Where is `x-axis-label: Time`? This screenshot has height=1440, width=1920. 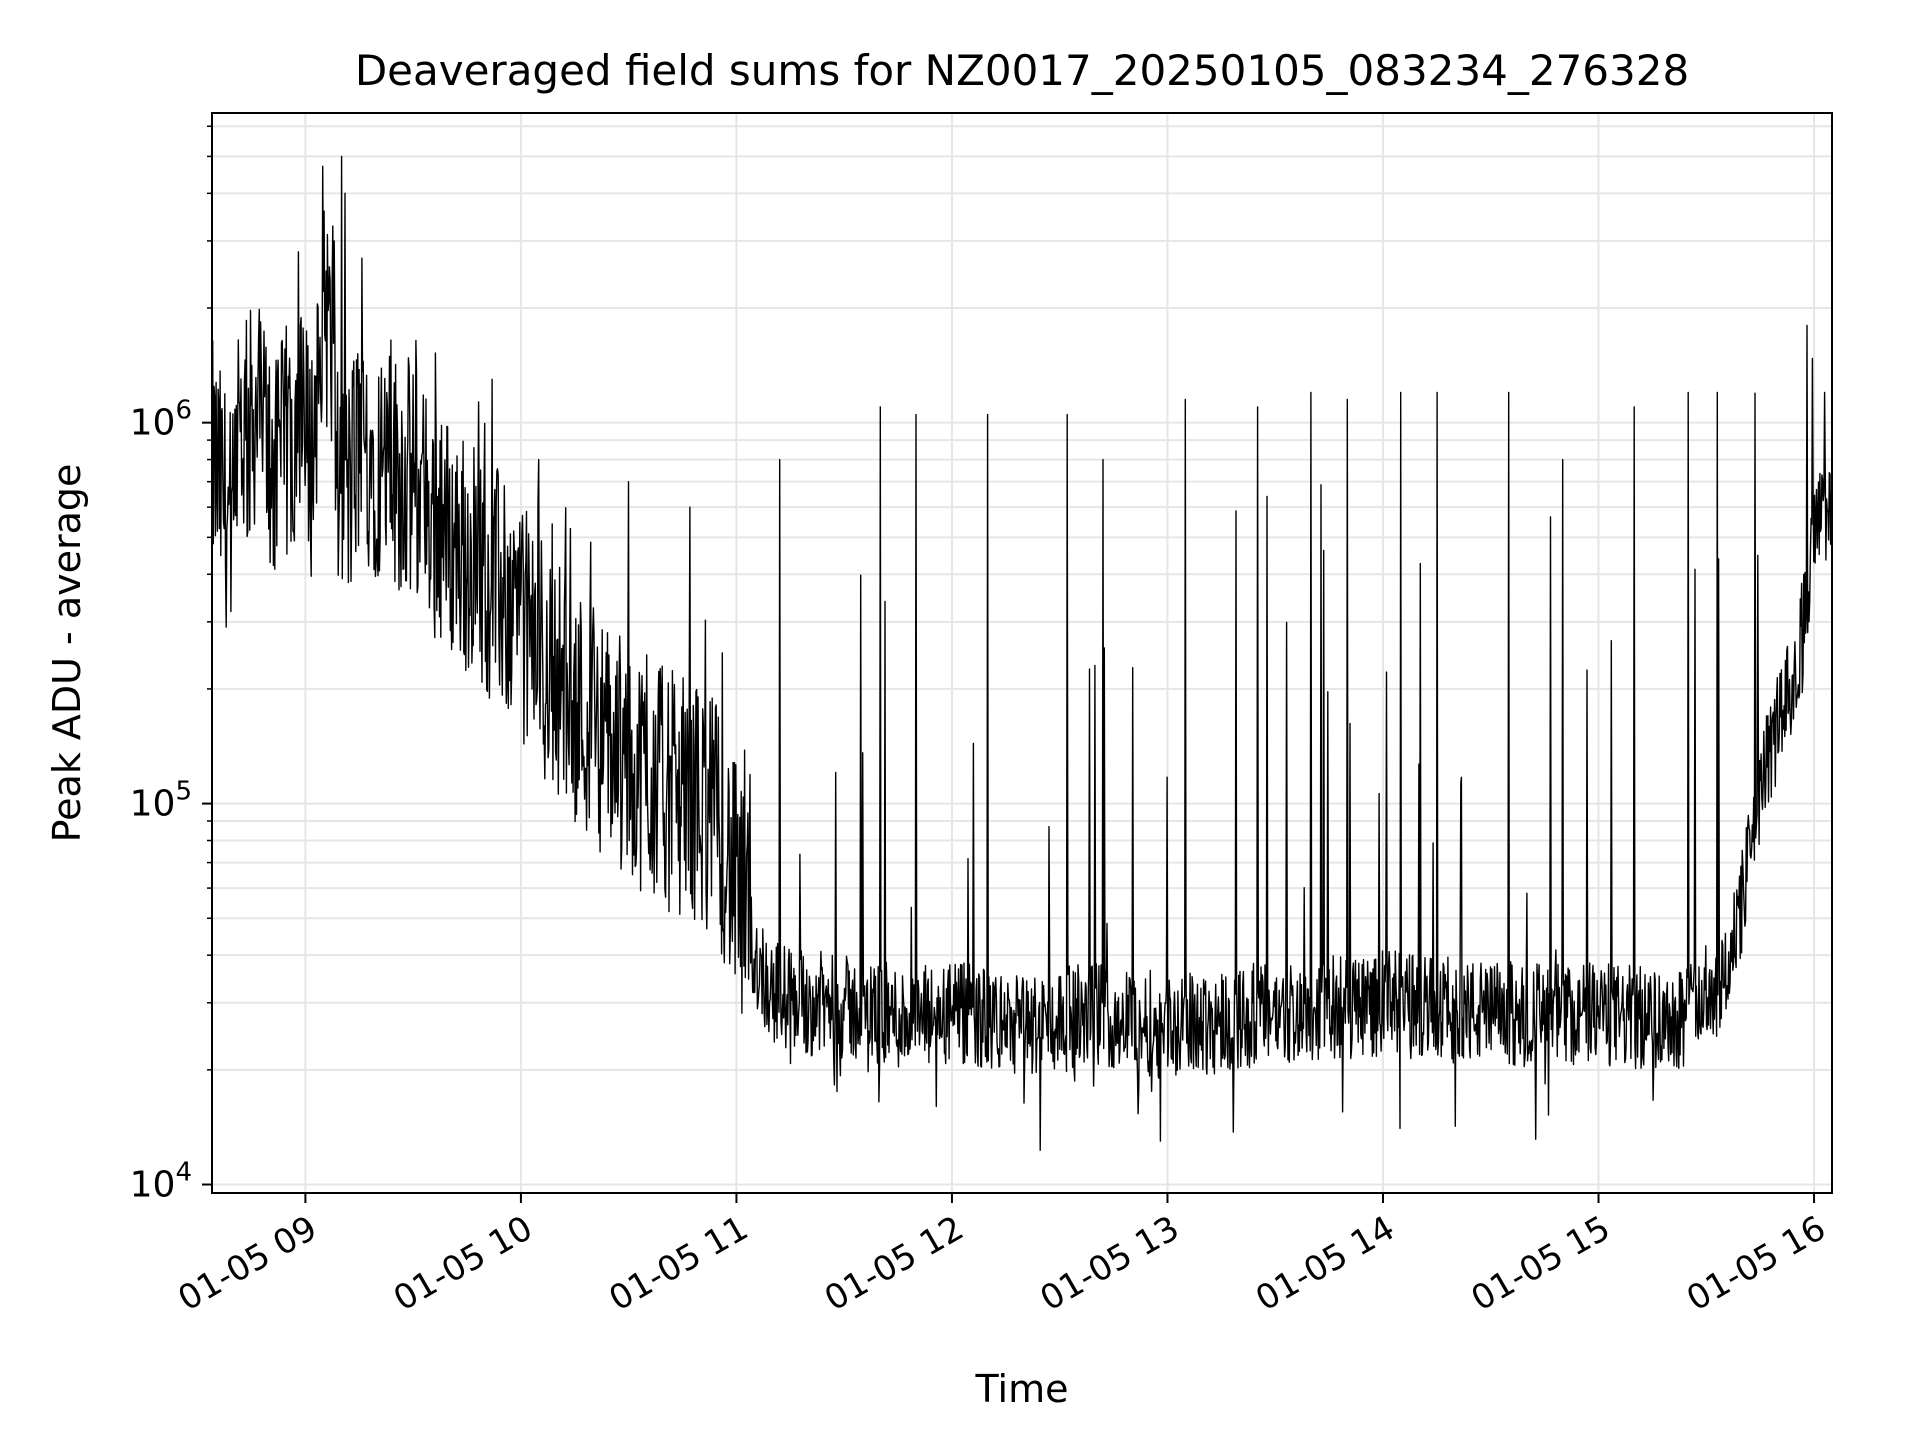
x-axis-label: Time is located at coordinates (1022, 1389).